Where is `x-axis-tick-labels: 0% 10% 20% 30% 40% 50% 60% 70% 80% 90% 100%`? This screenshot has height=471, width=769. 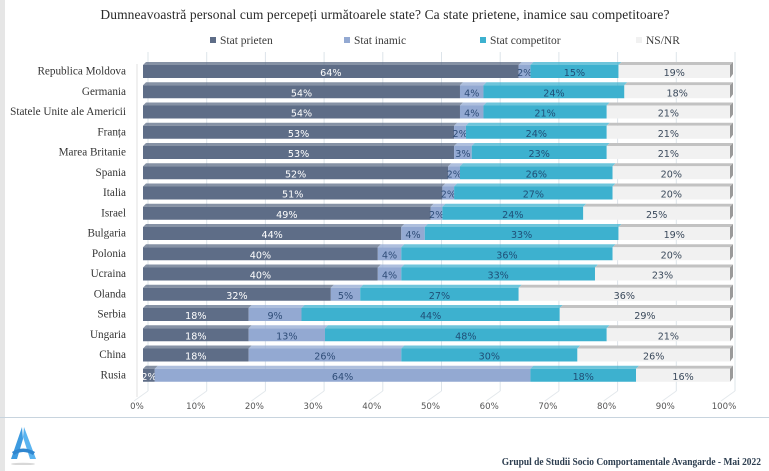
x-axis-tick-labels: 0% 10% 20% 30% 40% 50% 60% 70% 80% 90% 100% is located at coordinates (433, 407).